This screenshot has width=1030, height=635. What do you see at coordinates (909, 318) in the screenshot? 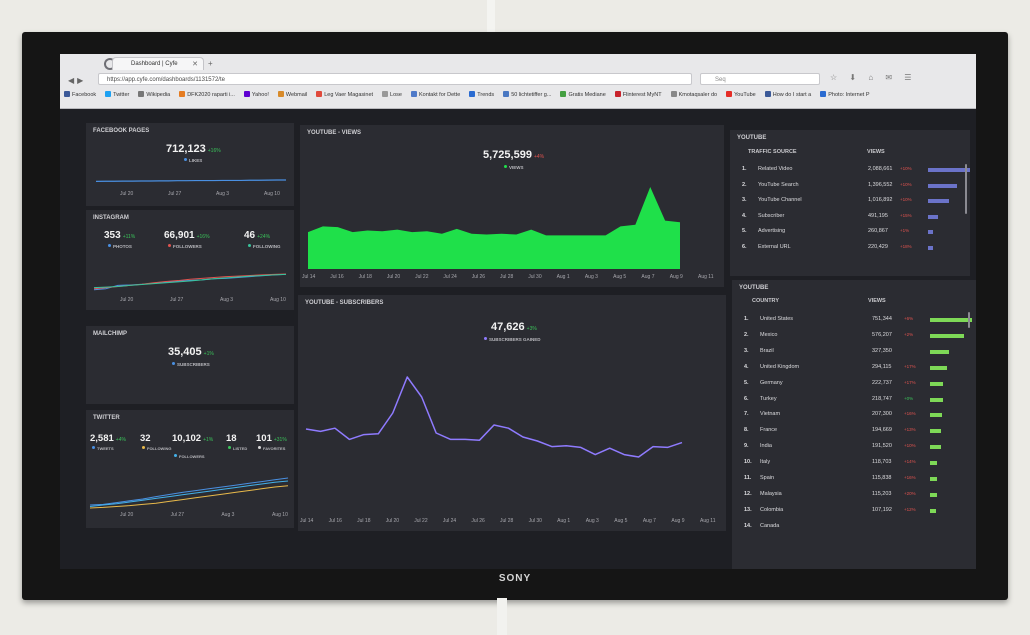
I see `row-change-pct: +6%` at bounding box center [909, 318].